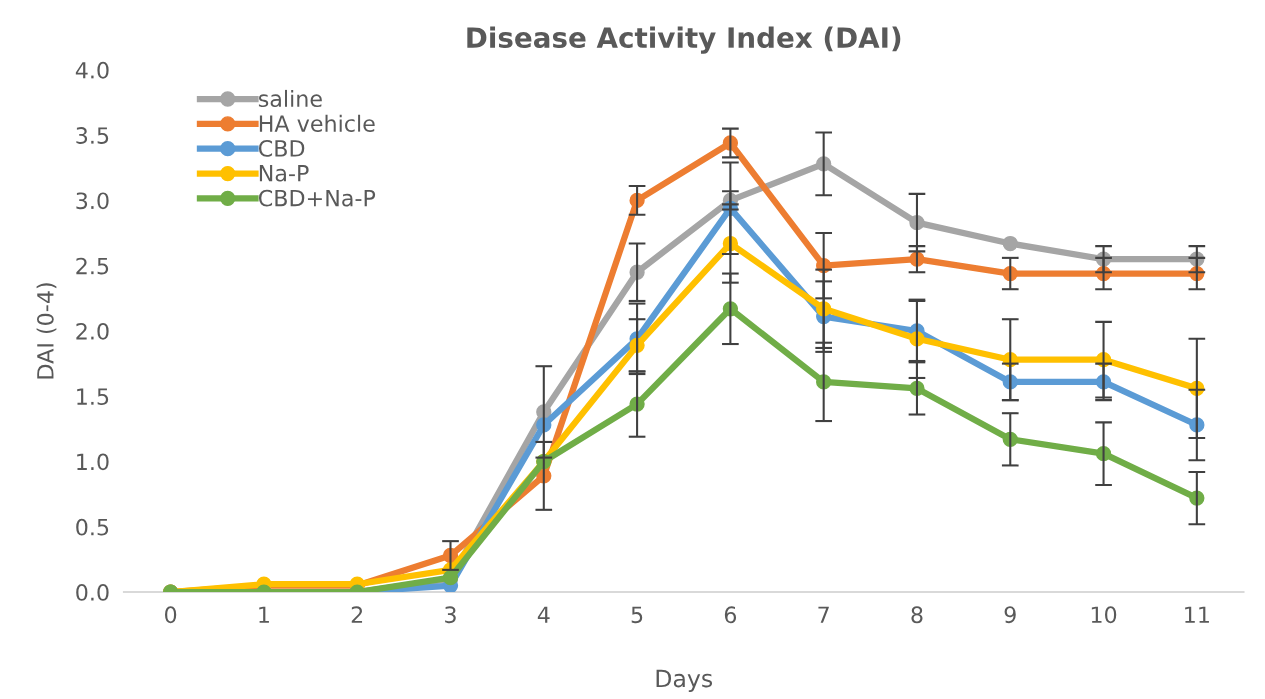 The image size is (1265, 699). Describe the element at coordinates (284, 173) in the screenshot. I see `legend-label: Na-P` at that location.